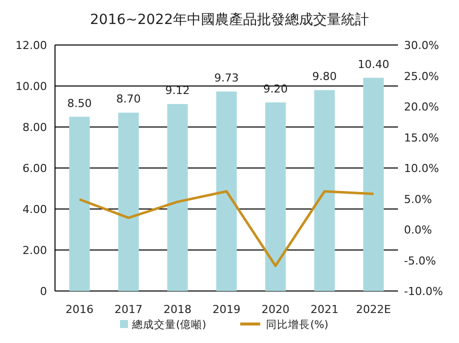  What do you see at coordinates (324, 77) in the screenshot?
I see `data-label: 9.80` at bounding box center [324, 77].